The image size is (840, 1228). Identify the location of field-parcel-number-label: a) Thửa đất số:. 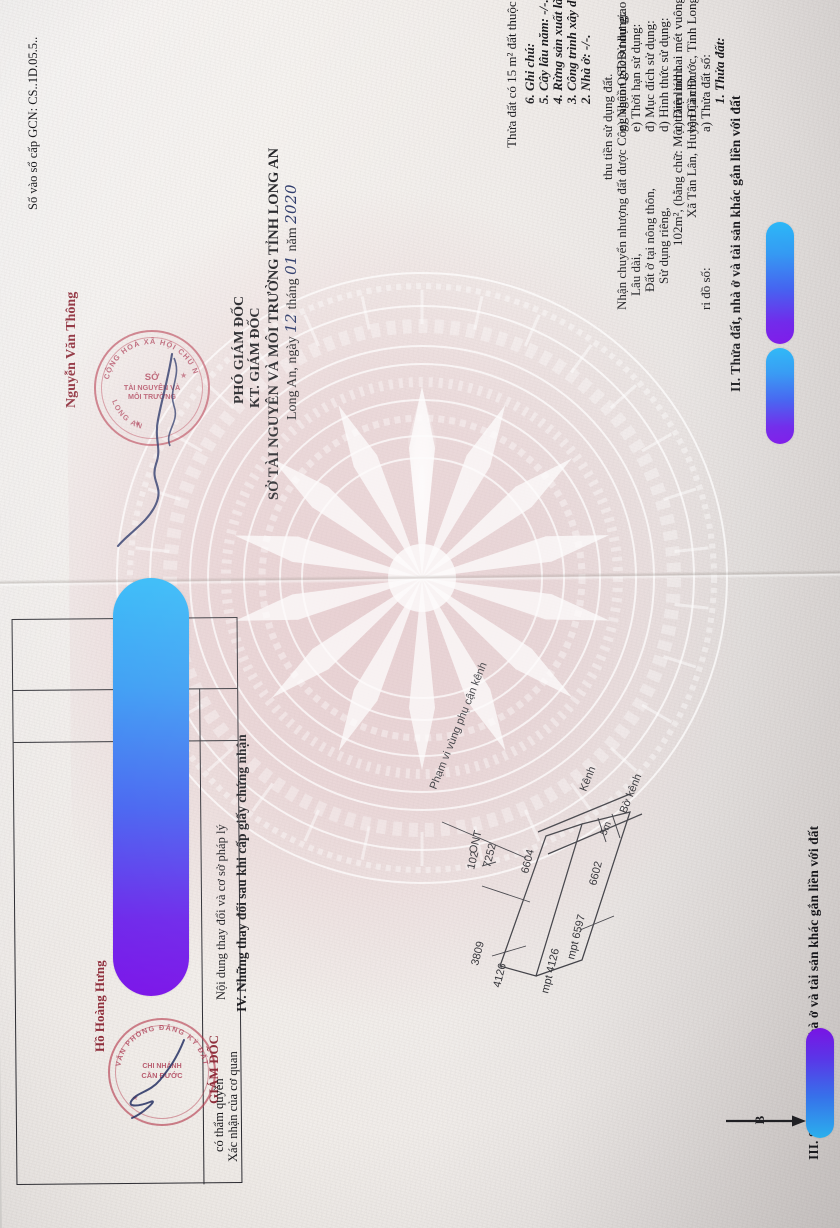
(705, 93).